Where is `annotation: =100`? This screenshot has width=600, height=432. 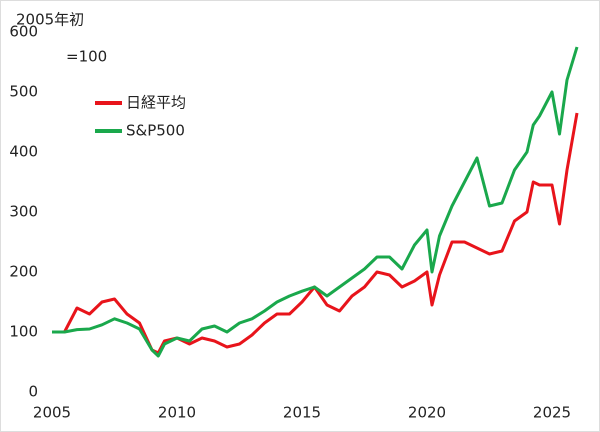 annotation: =100 is located at coordinates (86, 57).